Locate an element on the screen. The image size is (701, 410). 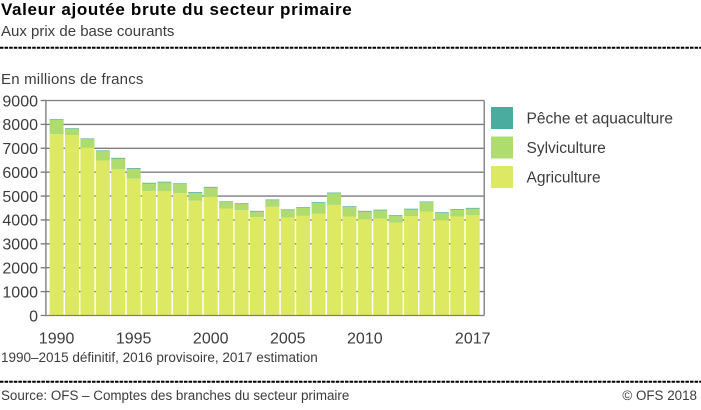
svg-text: Sylviculture is located at coordinates (566, 148).